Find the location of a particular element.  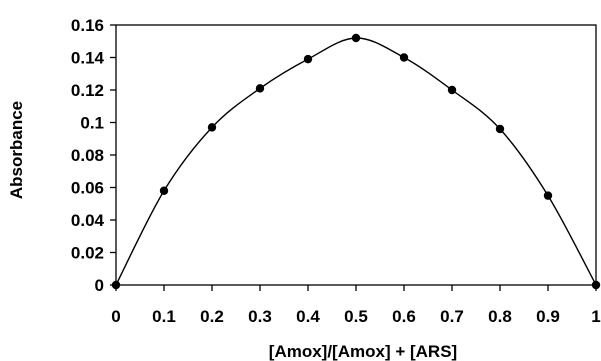

x-tick-label: 0.2 is located at coordinates (212, 316).